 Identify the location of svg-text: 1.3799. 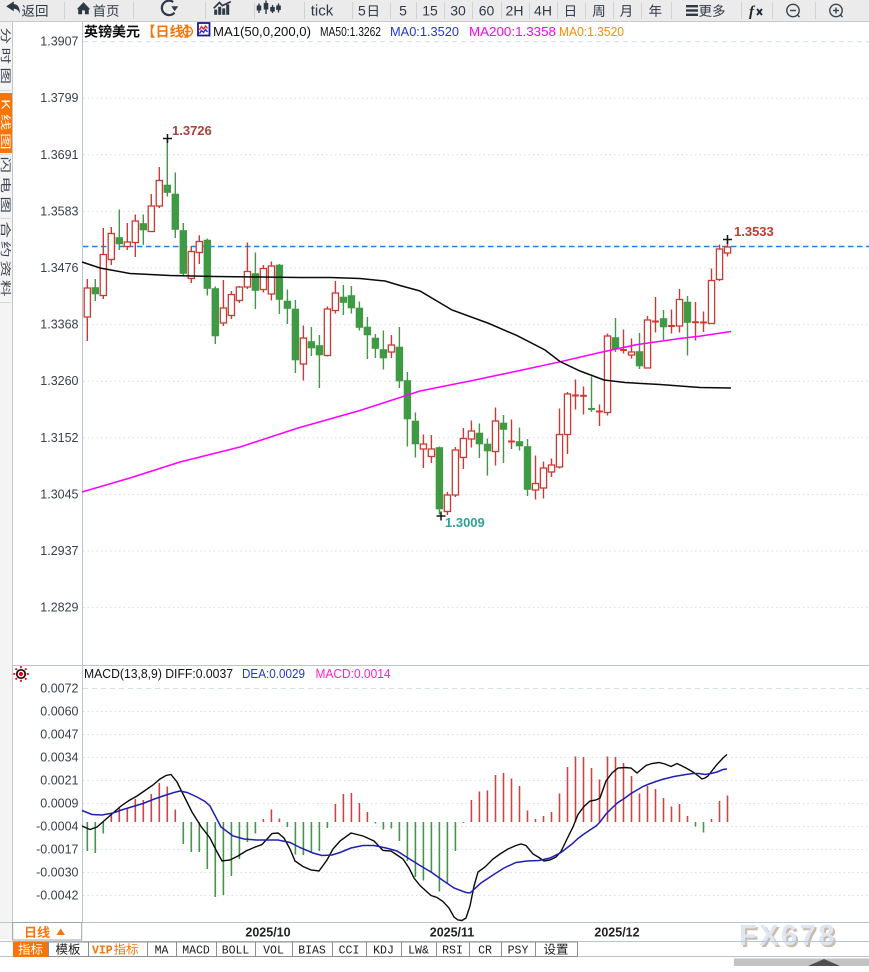
(59, 98).